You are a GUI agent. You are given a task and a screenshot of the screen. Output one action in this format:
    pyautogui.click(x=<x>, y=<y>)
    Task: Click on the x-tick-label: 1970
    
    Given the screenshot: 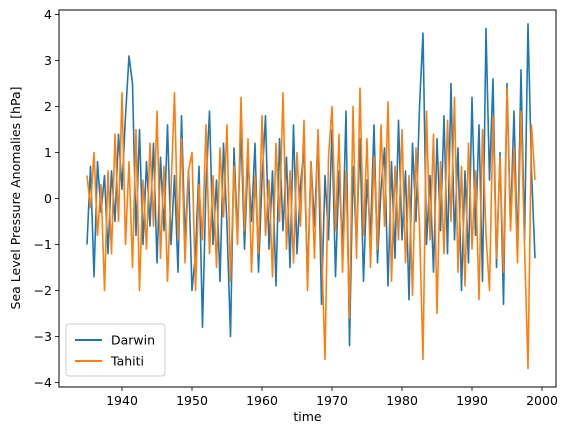 What is the action you would take?
    pyautogui.click(x=332, y=400)
    